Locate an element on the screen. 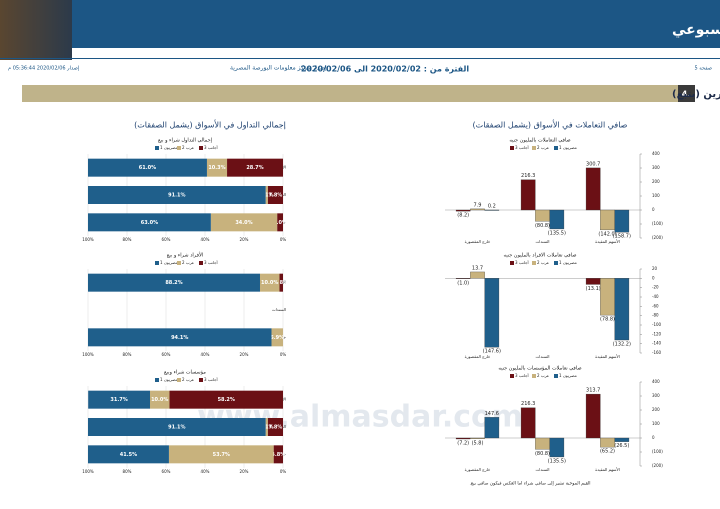 The width and height of the screenshot is (720, 509). legend-label: عرب 2 is located at coordinates (543, 262).